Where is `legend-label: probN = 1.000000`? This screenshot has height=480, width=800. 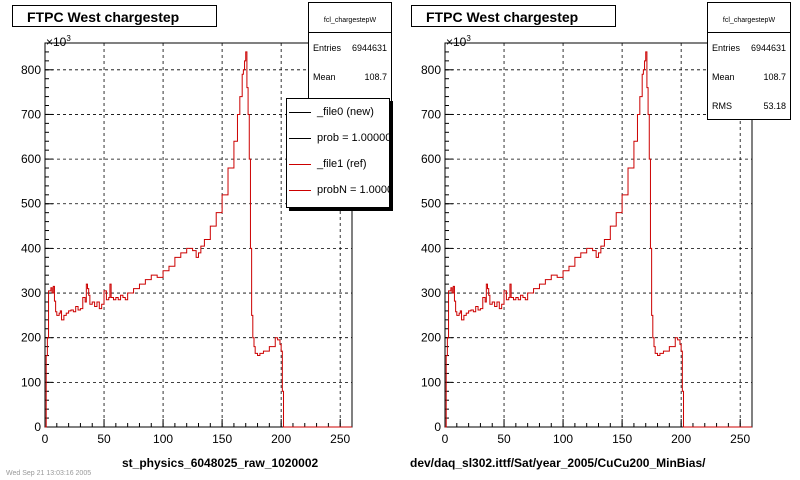
legend-label: probN = 1.000000 is located at coordinates (353, 190).